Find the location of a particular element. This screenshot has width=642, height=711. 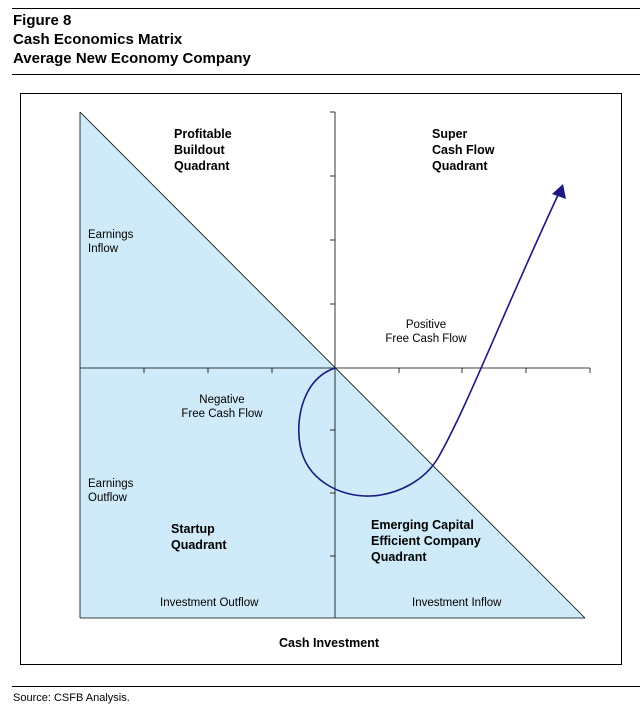

figure-title-line-2: Average New Economy Company is located at coordinates (132, 58).